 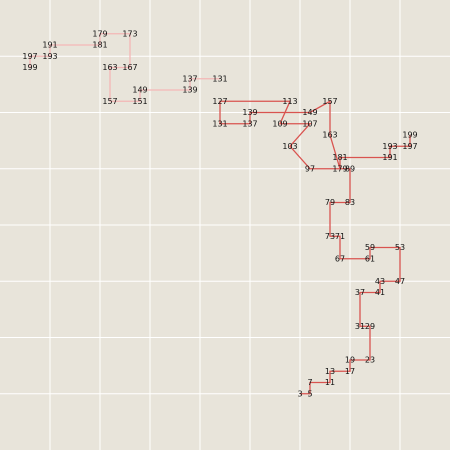 What do you see at coordinates (310, 168) in the screenshot?
I see `point-label: 97` at bounding box center [310, 168].